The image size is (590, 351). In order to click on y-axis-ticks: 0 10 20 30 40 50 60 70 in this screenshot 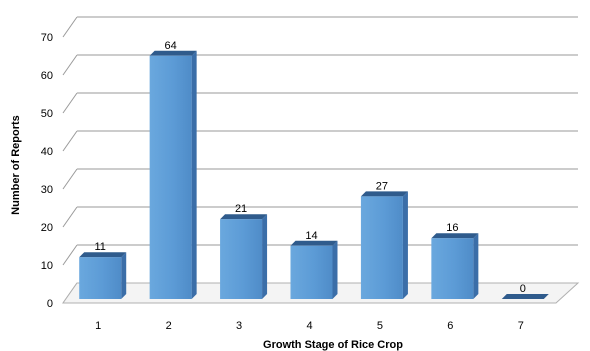, I will do `click(47, 171)`.